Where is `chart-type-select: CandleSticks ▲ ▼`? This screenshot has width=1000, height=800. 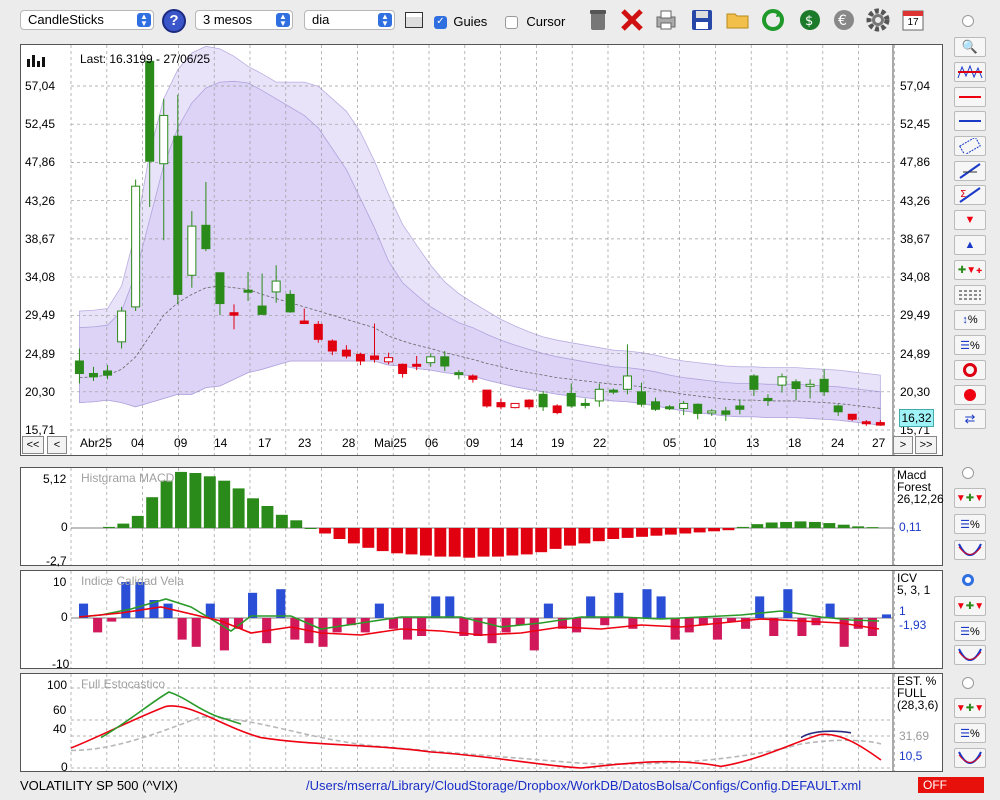
chart-type-select: CandleSticks ▲ ▼ is located at coordinates (87, 20).